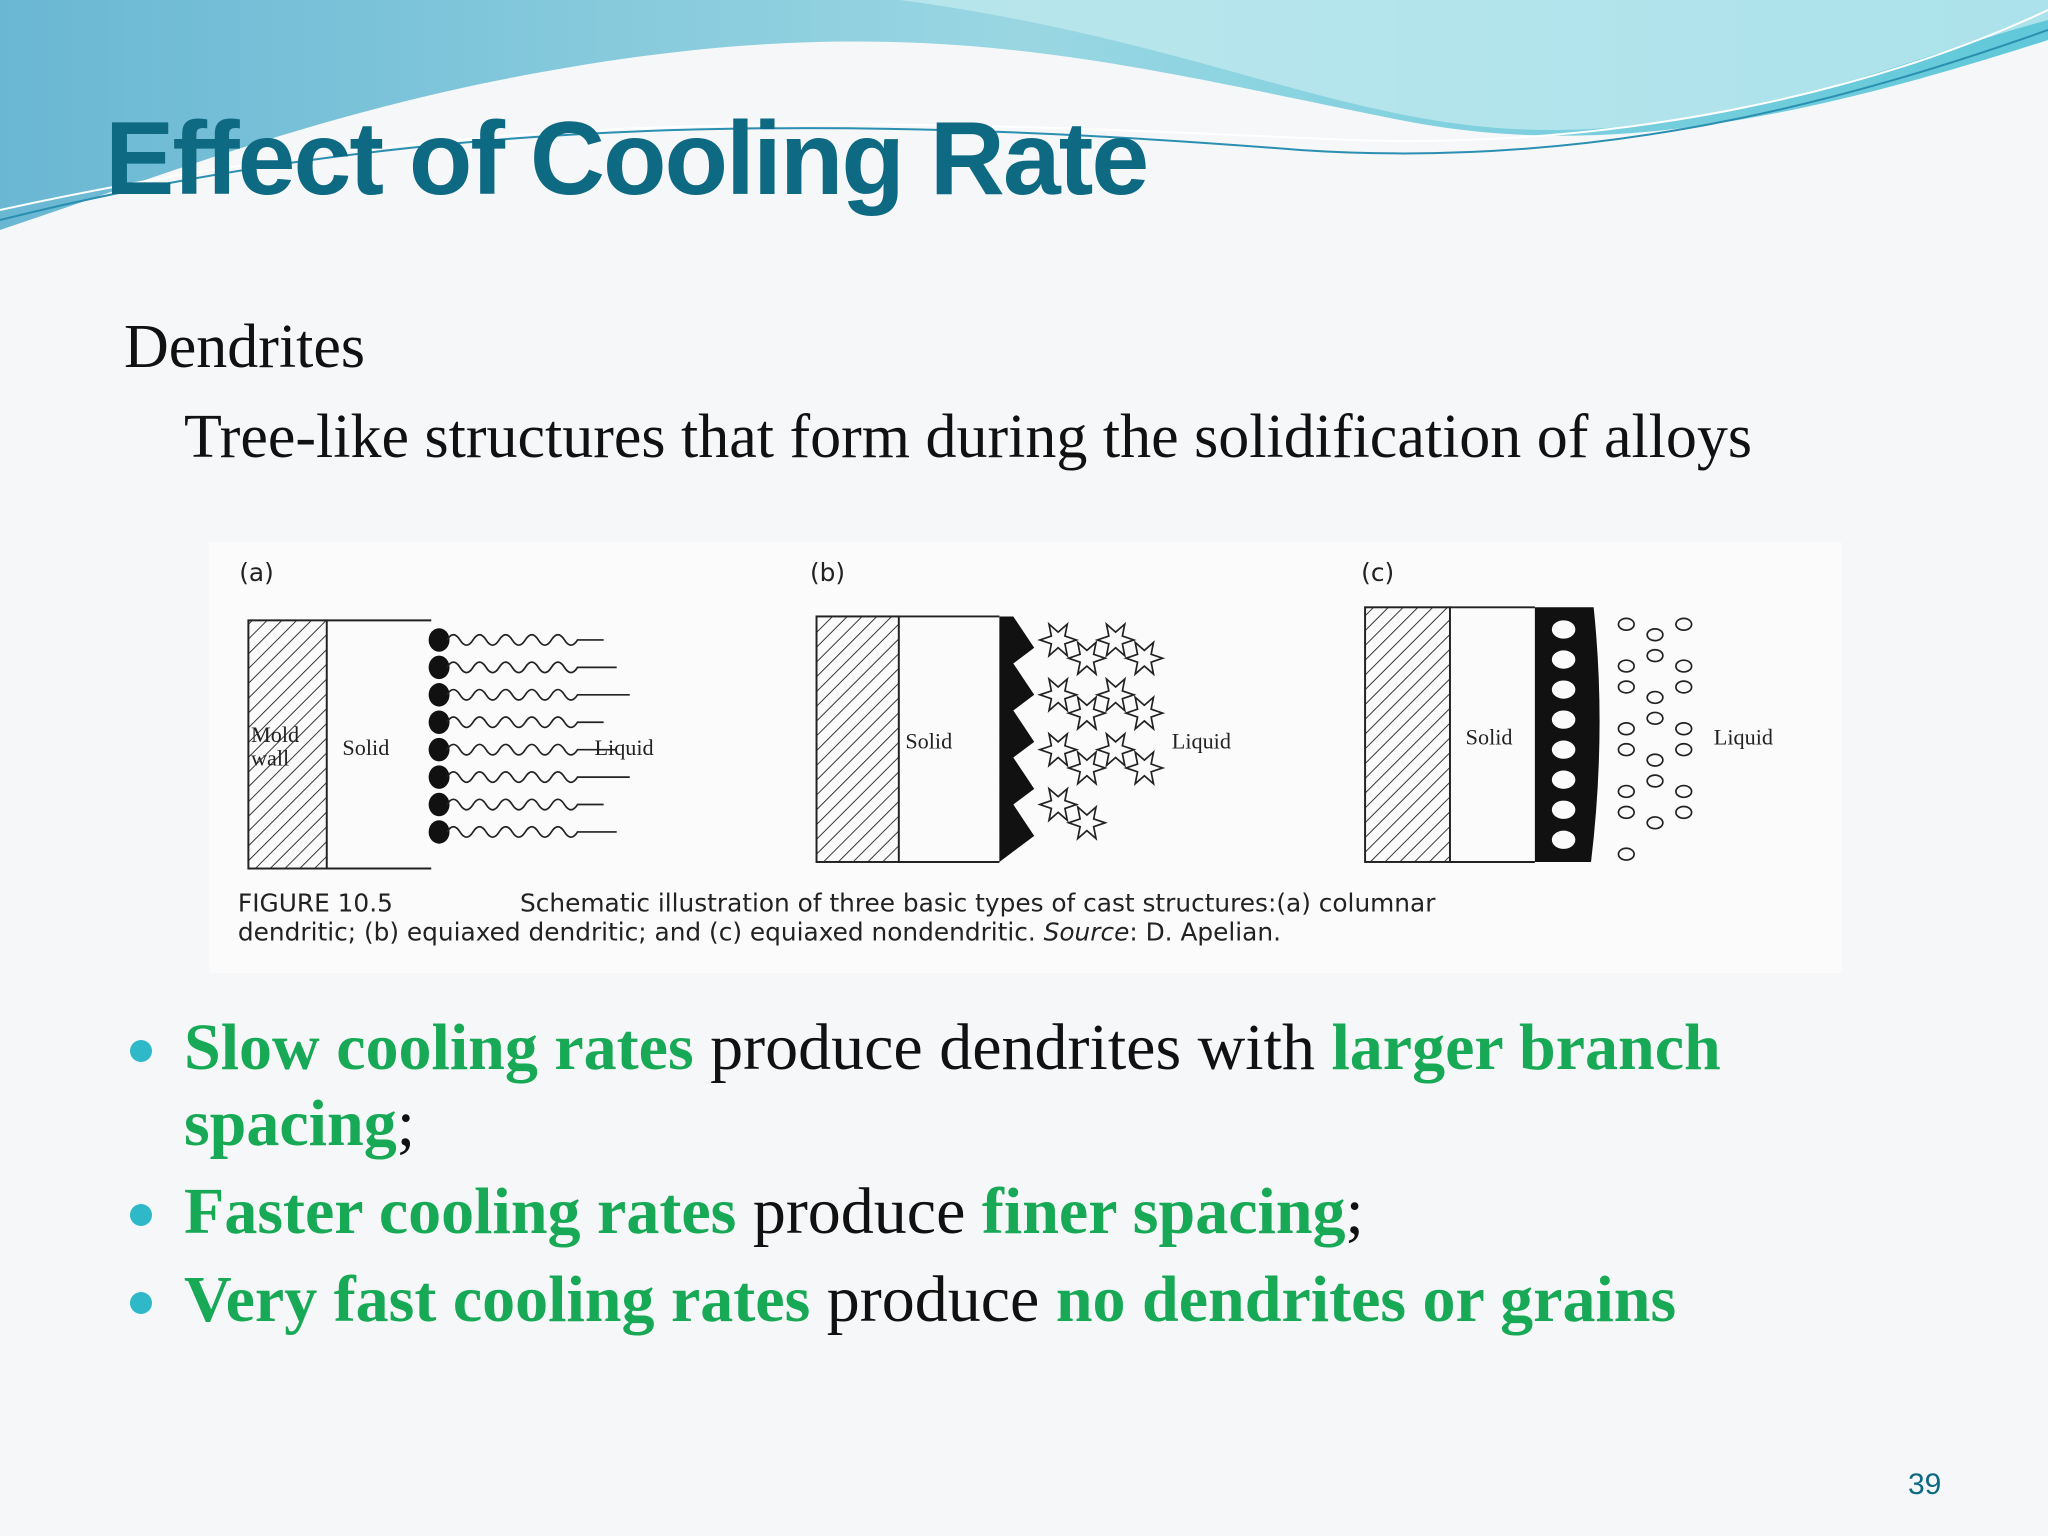 This screenshot has height=1536, width=2048. I want to click on emphasis-text: no dendrites or grains, so click(1366, 1299).